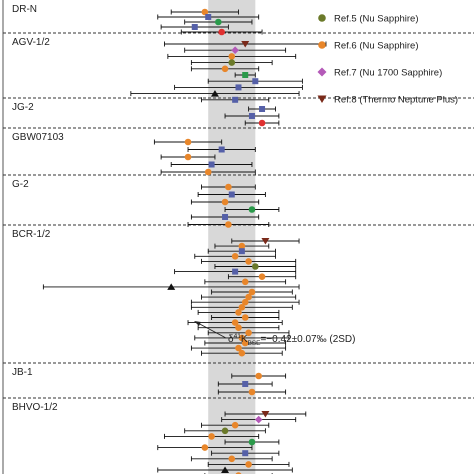  What do you see at coordinates (35, 407) in the screenshot?
I see `group-label: BHVO-1/2` at bounding box center [35, 407].